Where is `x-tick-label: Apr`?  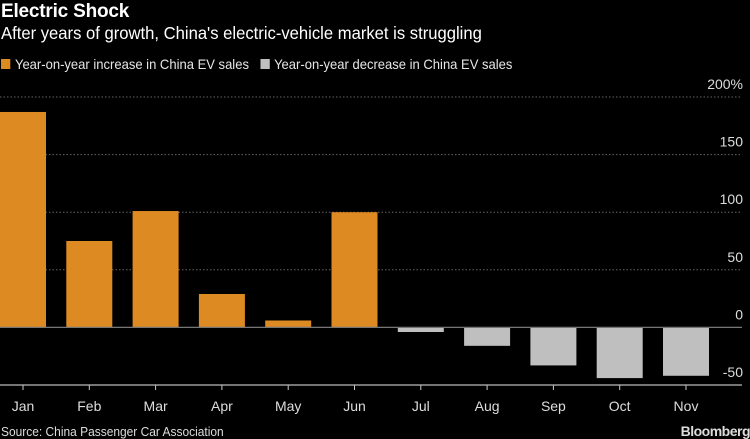
x-tick-label: Apr is located at coordinates (222, 406).